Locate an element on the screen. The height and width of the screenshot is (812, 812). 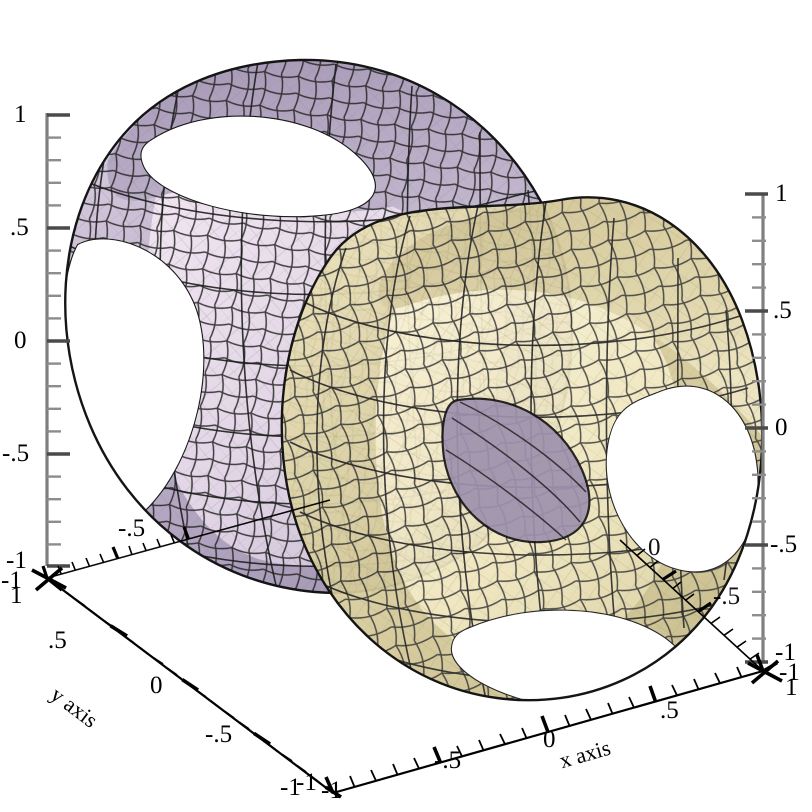
x-front-tick-m5: -.5 is located at coordinates (448, 760).